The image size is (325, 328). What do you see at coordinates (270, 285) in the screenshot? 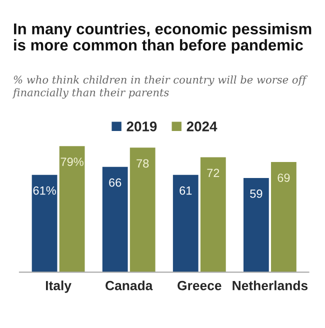
I see `x-tick-label: Netherlands` at bounding box center [270, 285].